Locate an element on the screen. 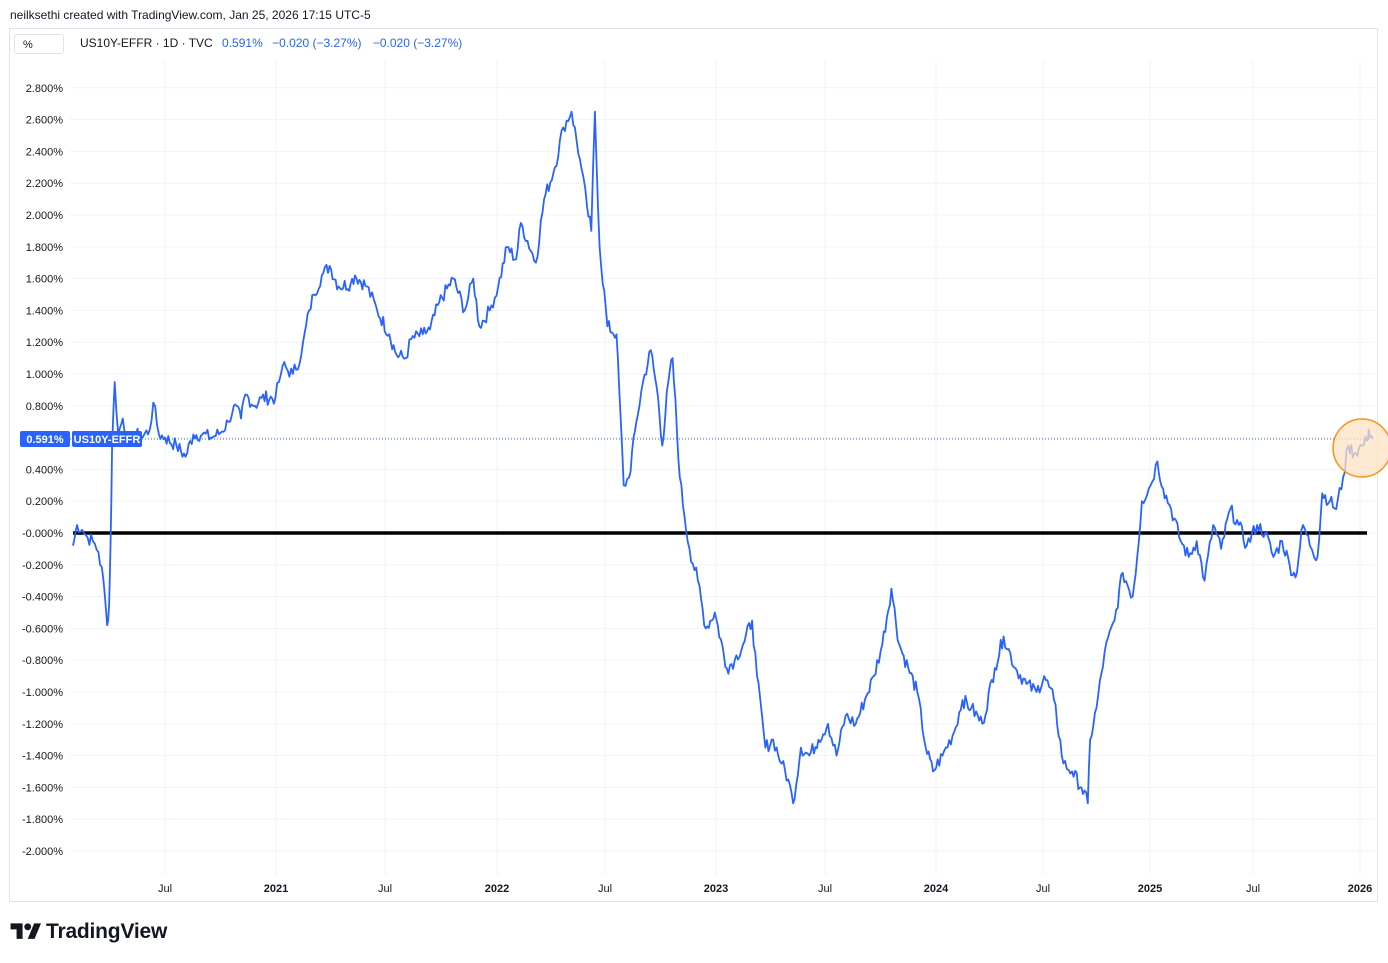 Image resolution: width=1388 pixels, height=963 pixels. y-tick-label: -2.000% is located at coordinates (42, 852).